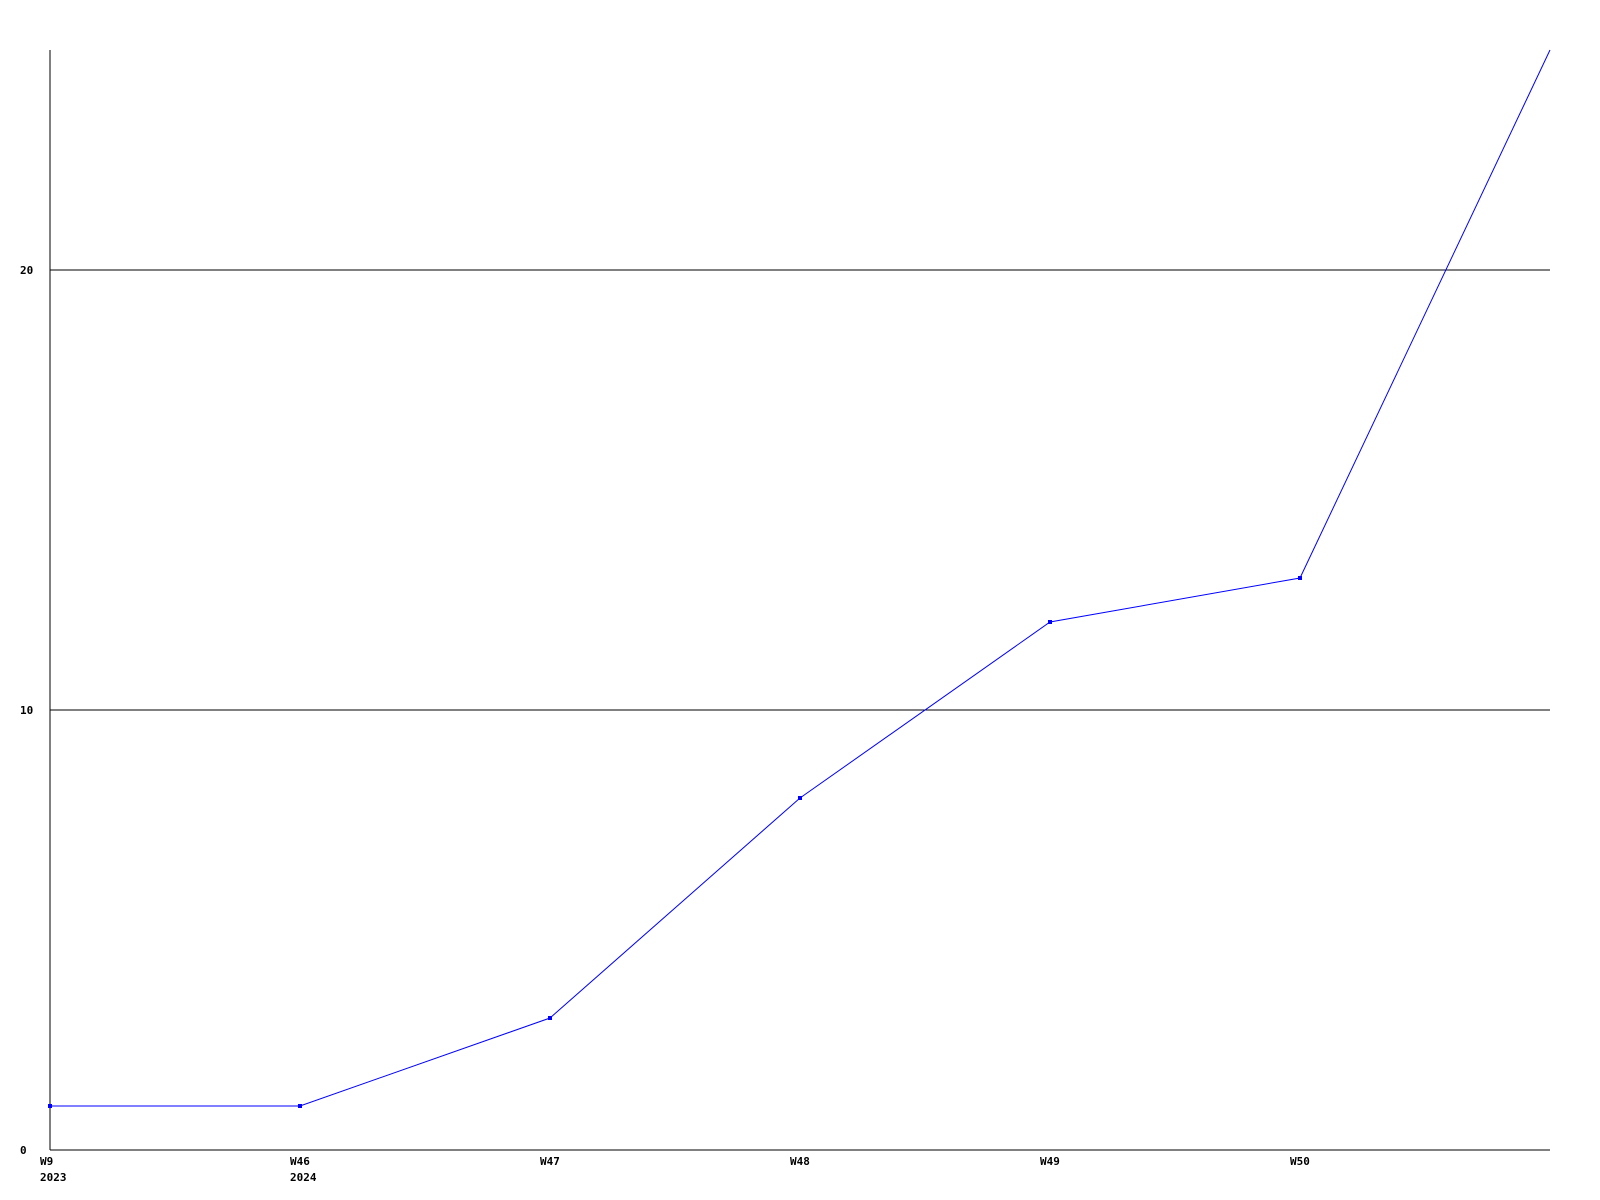 The width and height of the screenshot is (1600, 1200). What do you see at coordinates (303, 1177) in the screenshot?
I see `x-tick-sublabel: 2024` at bounding box center [303, 1177].